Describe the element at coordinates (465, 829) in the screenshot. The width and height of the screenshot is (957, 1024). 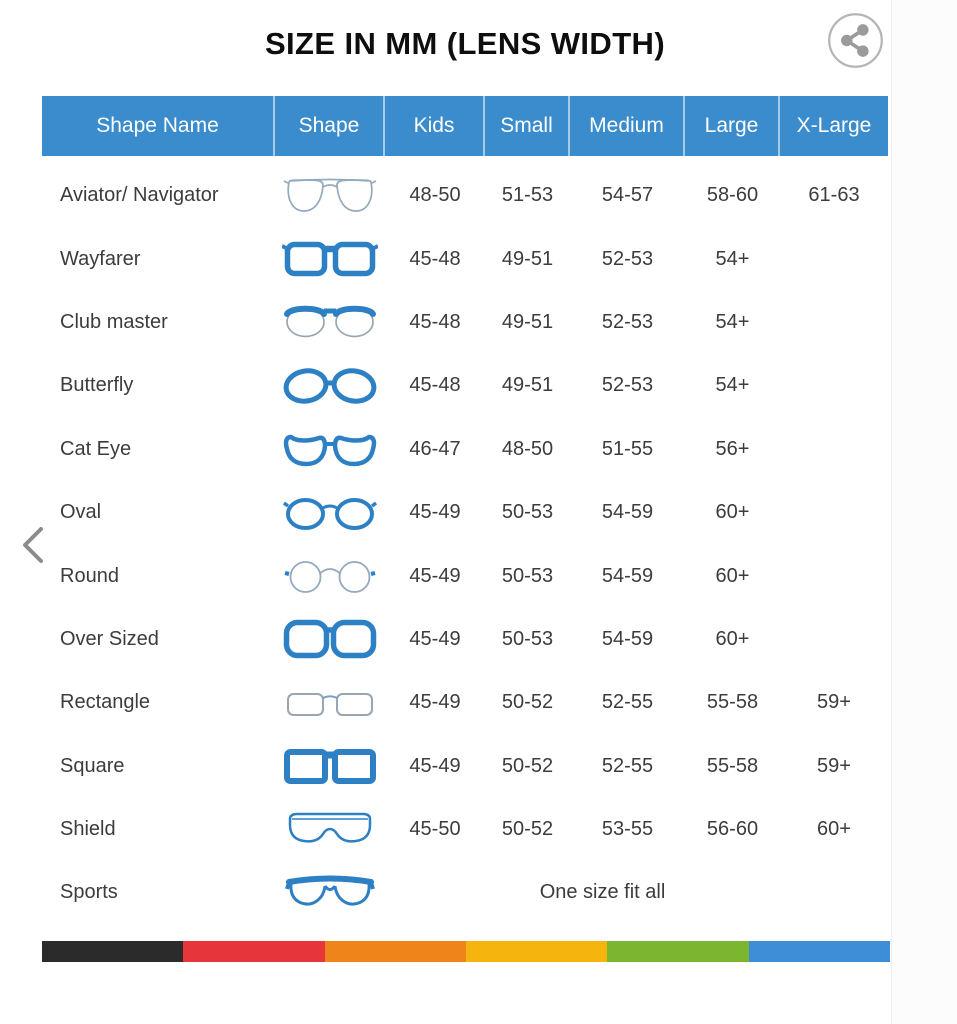
I see `table-row: Shield 45-50 50-52 53-55 56-60 60+` at that location.